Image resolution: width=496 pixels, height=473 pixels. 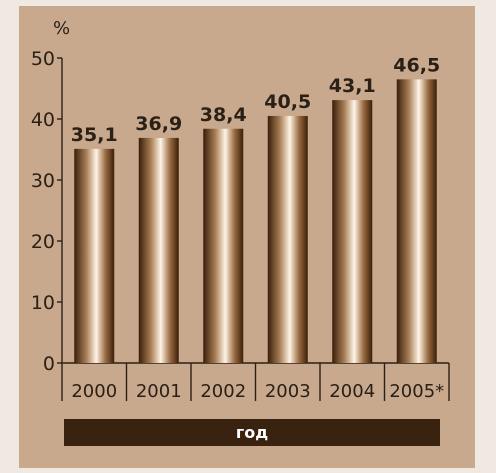 What do you see at coordinates (94, 391) in the screenshot?
I see `x-category-label: 2000` at bounding box center [94, 391].